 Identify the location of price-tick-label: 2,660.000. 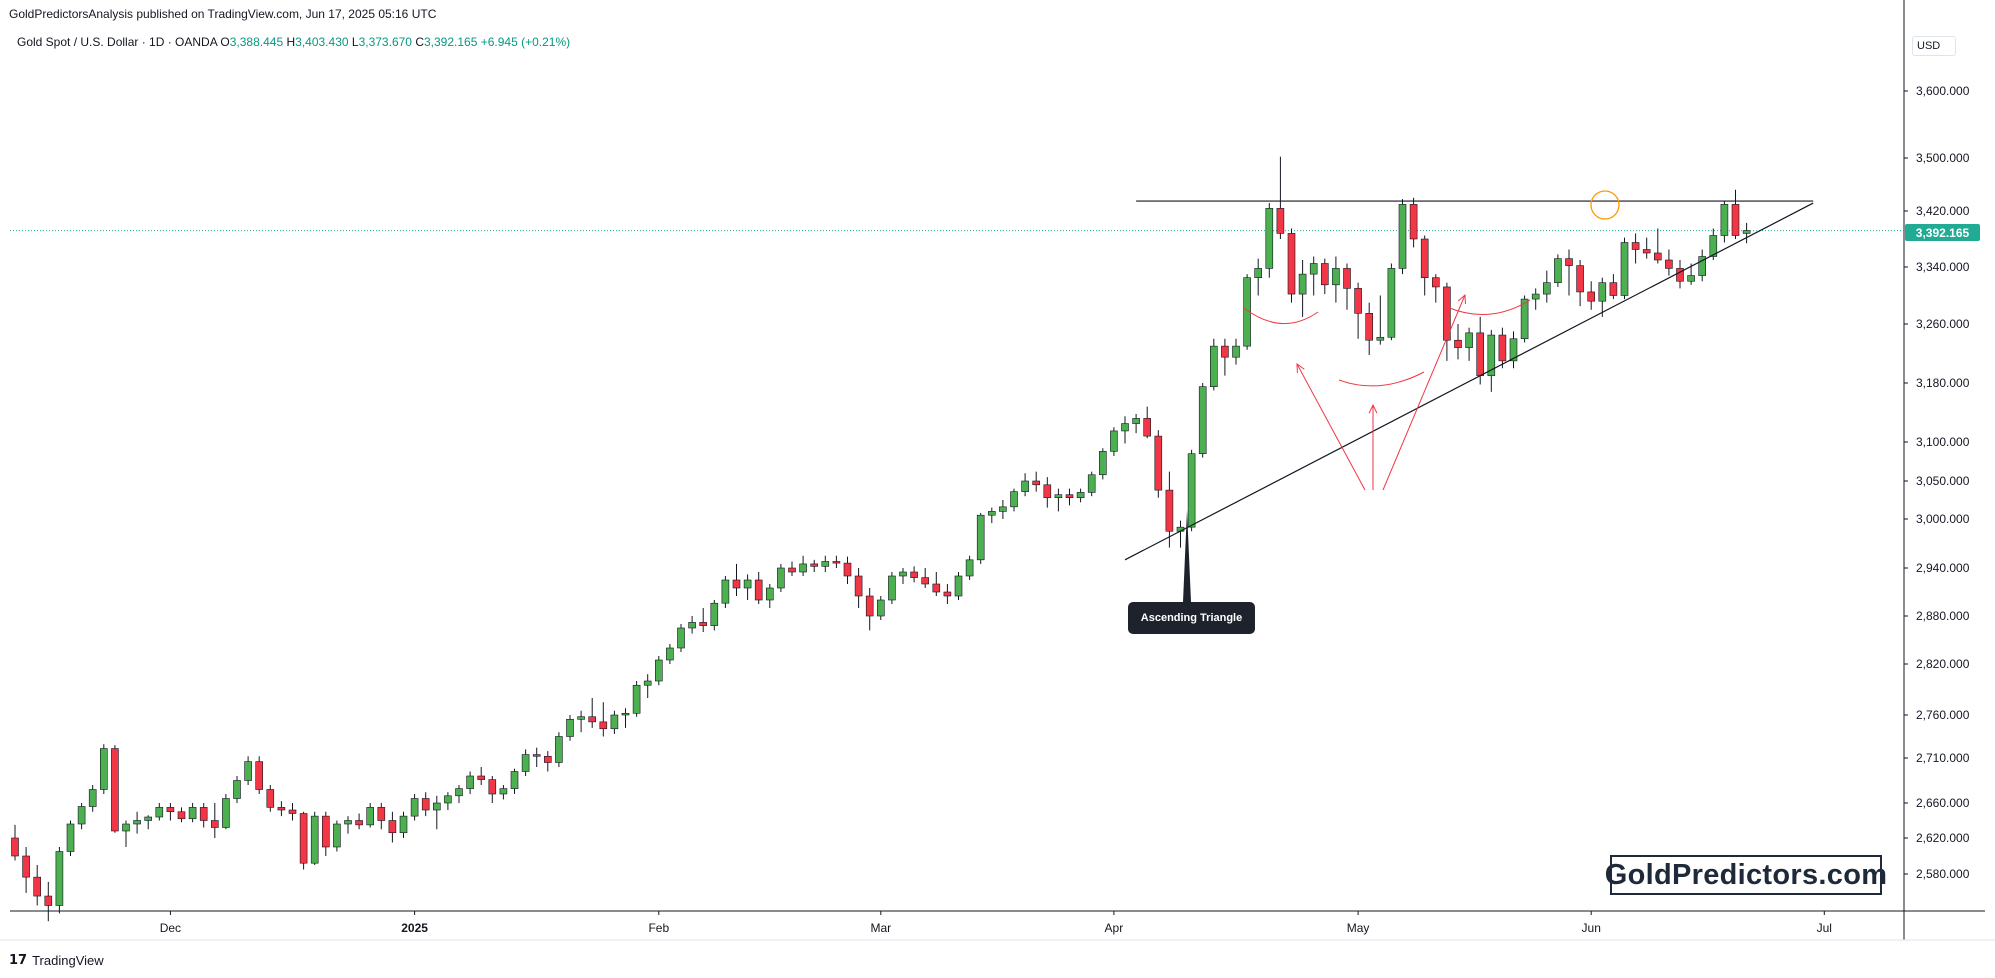
(1943, 803).